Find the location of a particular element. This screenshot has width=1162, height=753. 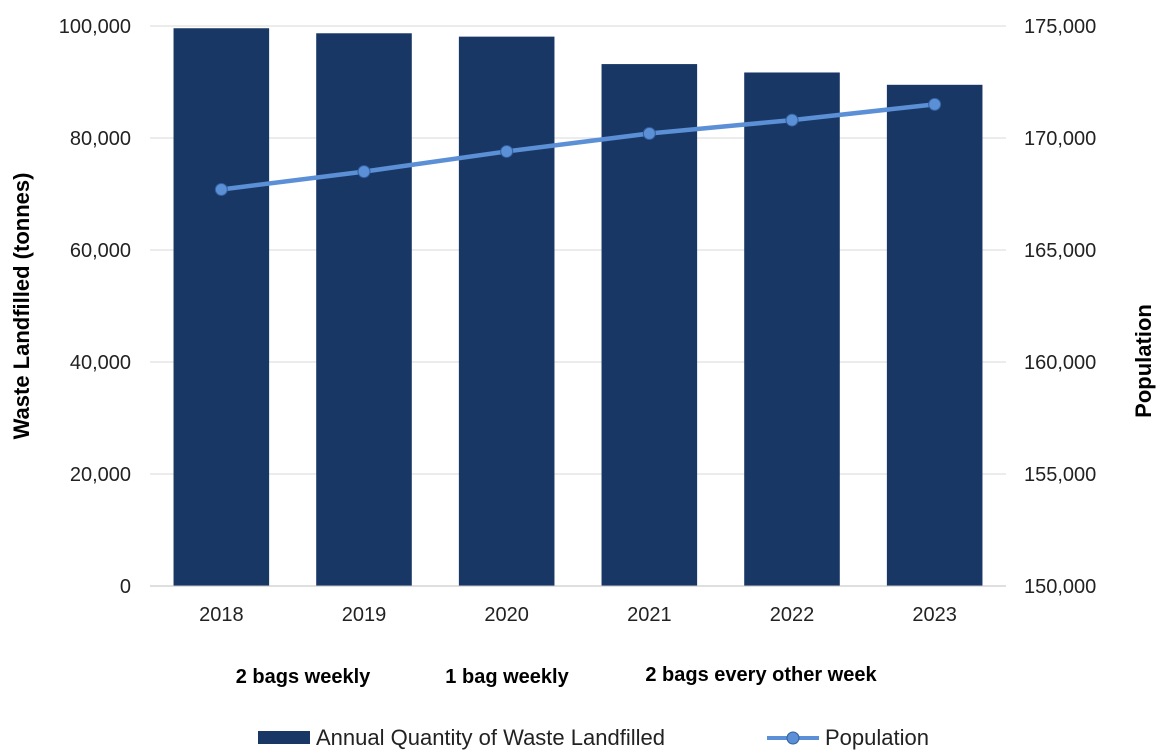

line-series is located at coordinates (578, 147).